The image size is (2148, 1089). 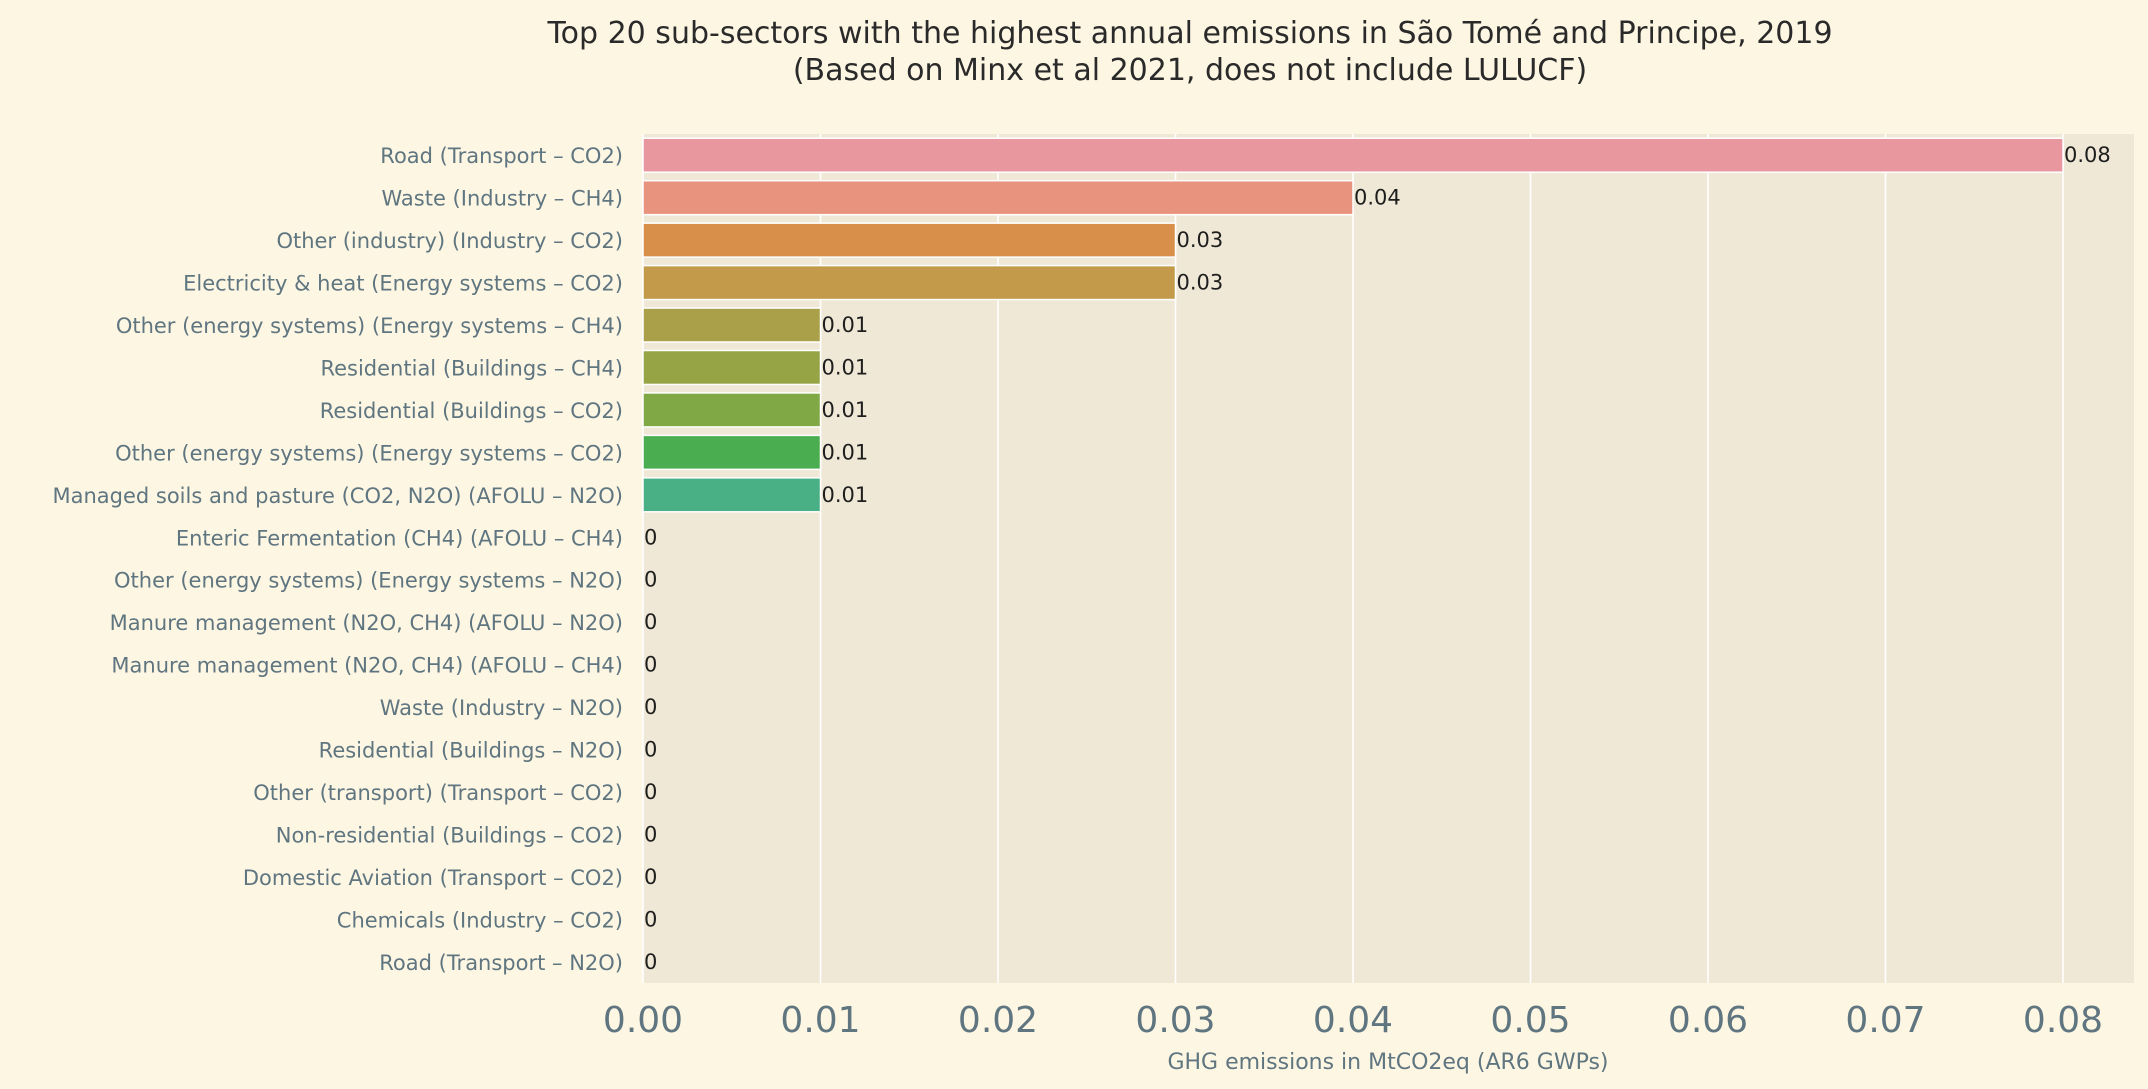 I want to click on data-label: 0.08, so click(x=2087, y=155).